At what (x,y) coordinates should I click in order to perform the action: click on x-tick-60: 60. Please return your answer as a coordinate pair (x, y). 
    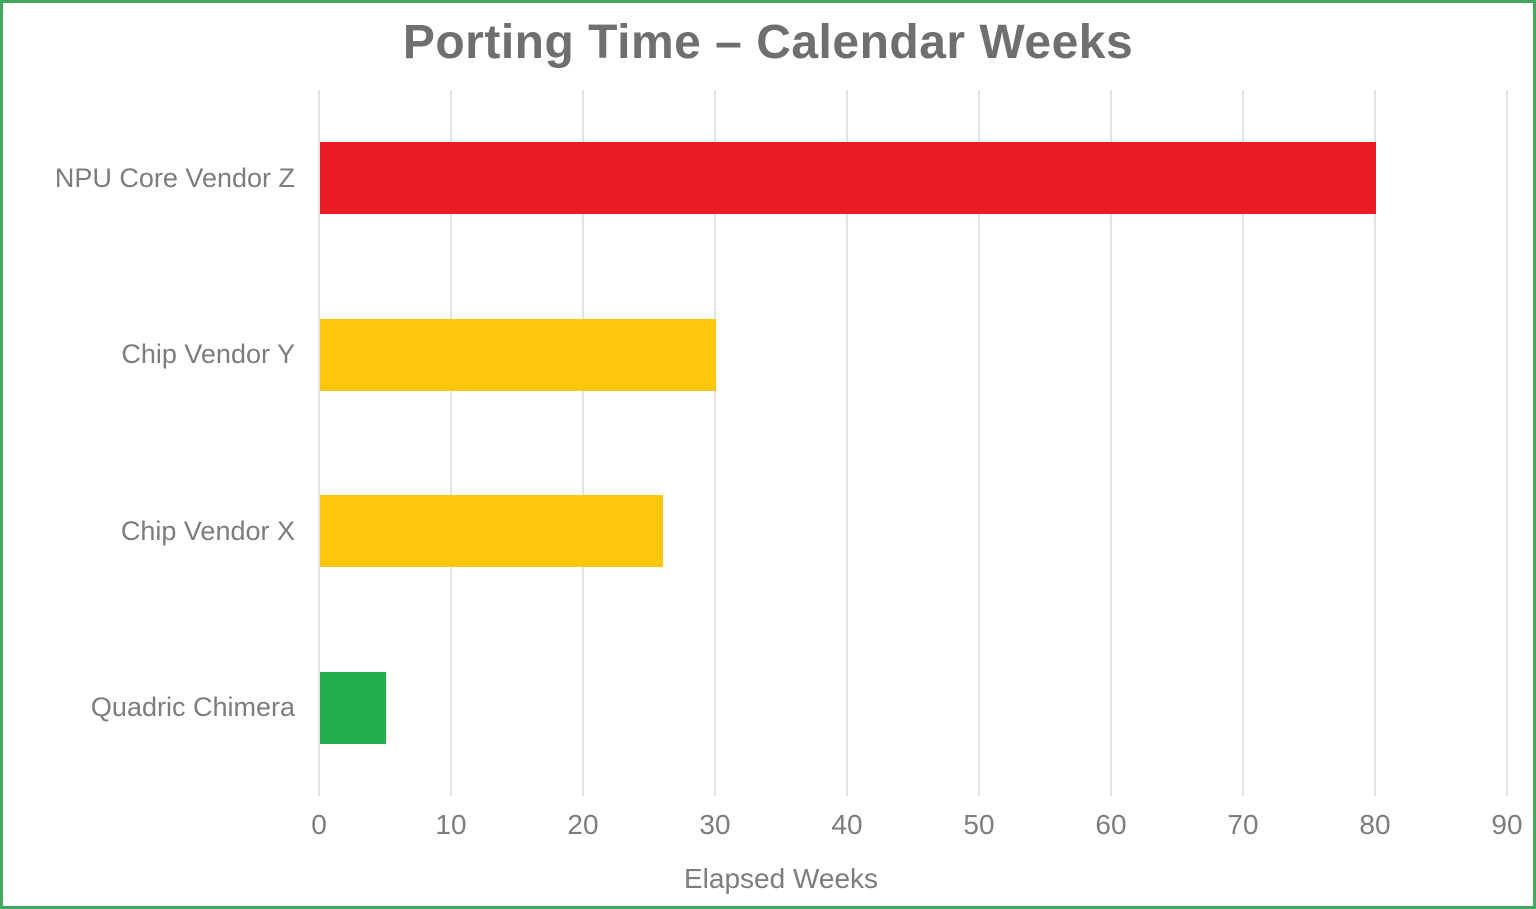
    Looking at the image, I should click on (1111, 824).